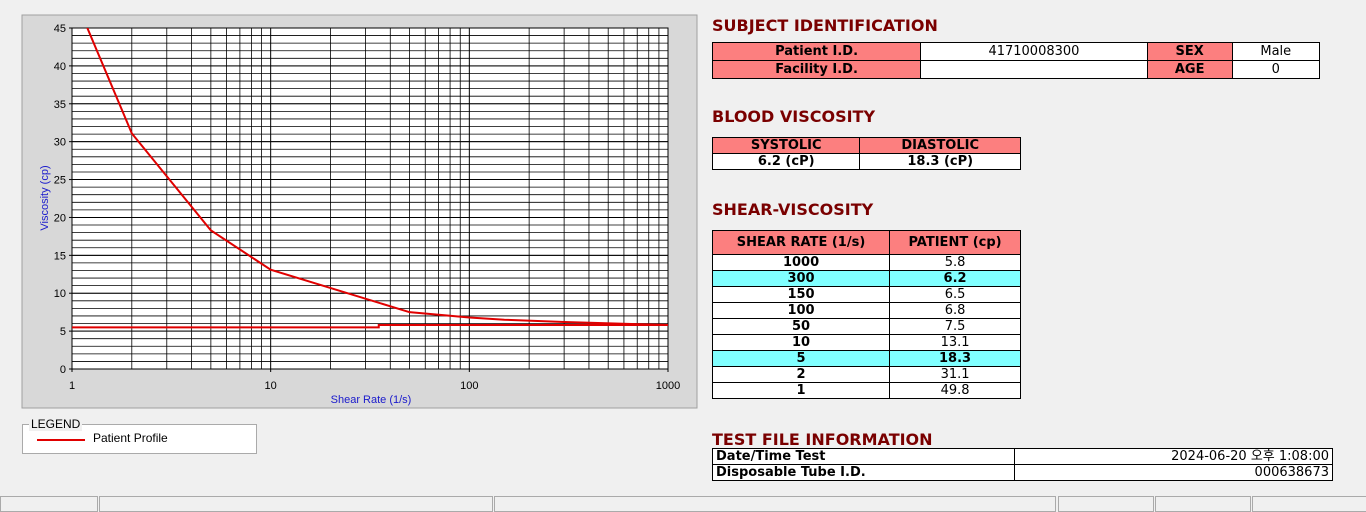  Describe the element at coordinates (793, 209) in the screenshot. I see `section-title: SHEAR-VISCOSITY` at that location.